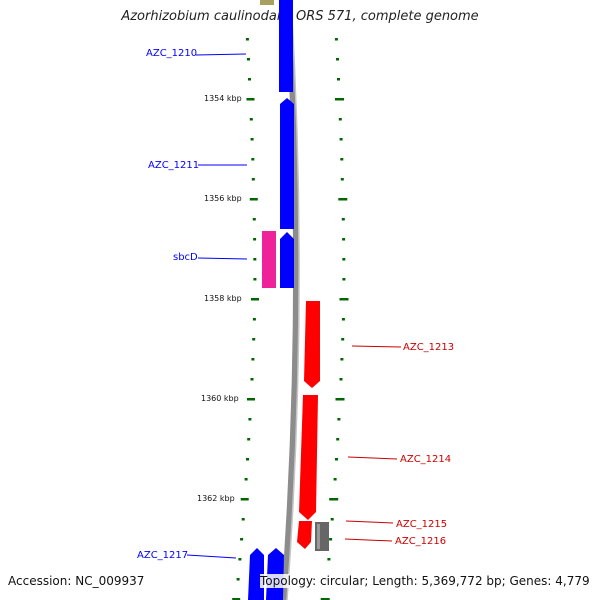 The width and height of the screenshot is (600, 600). What do you see at coordinates (216, 498) in the screenshot?
I see `scale-label-1362: 1362 kbp` at bounding box center [216, 498].